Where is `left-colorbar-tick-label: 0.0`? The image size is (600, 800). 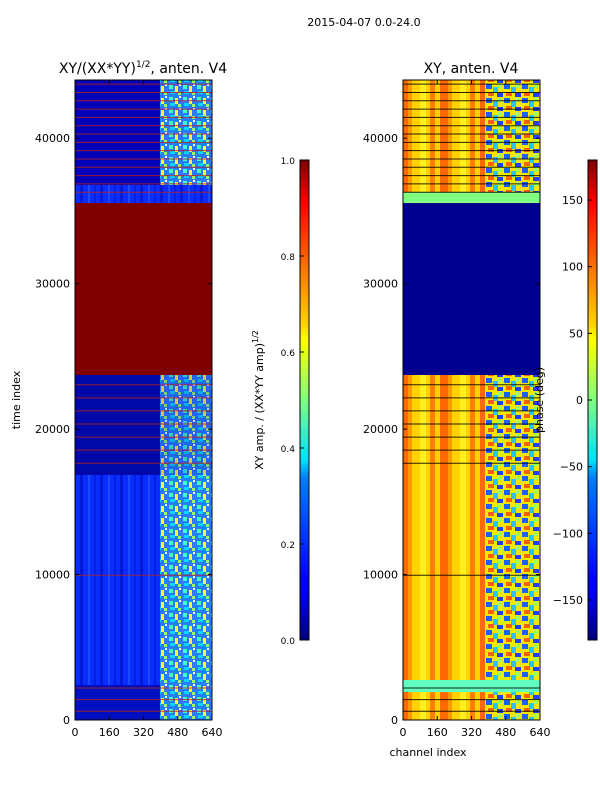
left-colorbar-tick-label: 0.0 is located at coordinates (288, 642).